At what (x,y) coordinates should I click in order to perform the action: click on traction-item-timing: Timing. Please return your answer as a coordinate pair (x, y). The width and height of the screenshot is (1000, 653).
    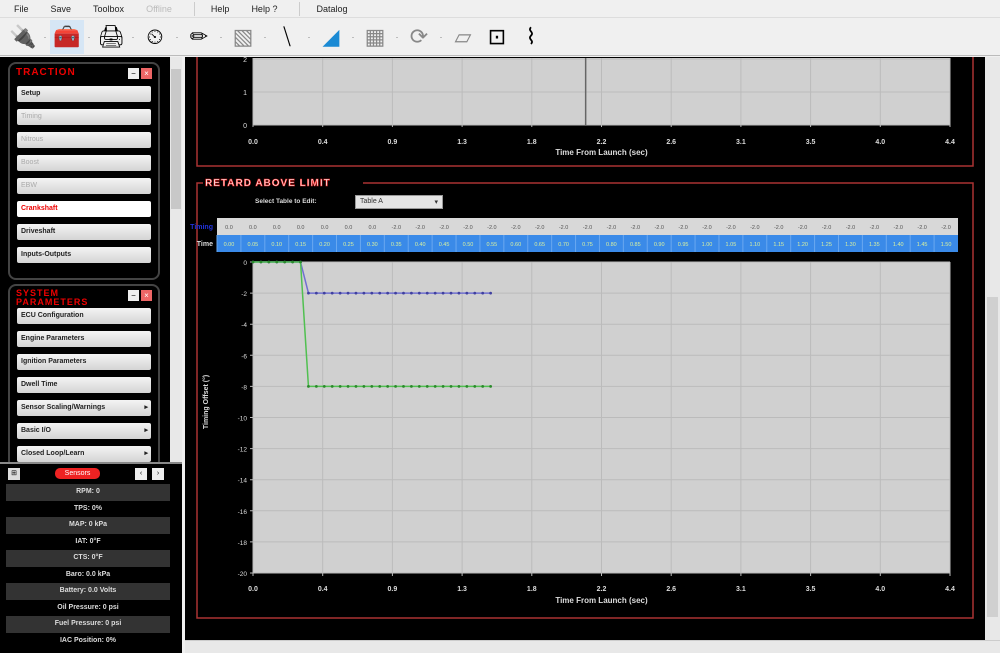
    Looking at the image, I should click on (84, 117).